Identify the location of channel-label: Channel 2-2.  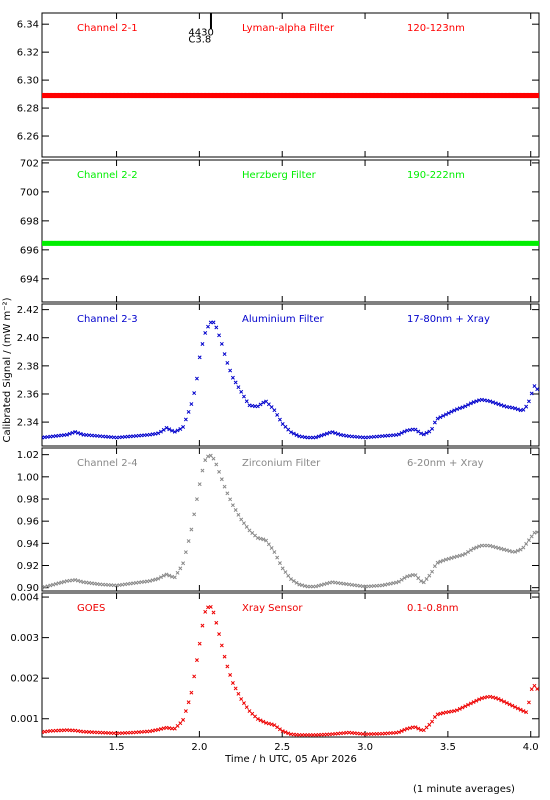
(107, 175).